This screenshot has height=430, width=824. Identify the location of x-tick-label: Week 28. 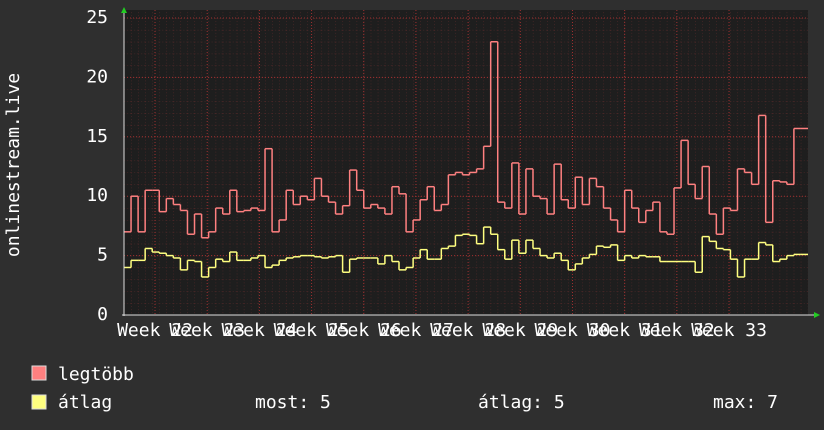
(468, 330).